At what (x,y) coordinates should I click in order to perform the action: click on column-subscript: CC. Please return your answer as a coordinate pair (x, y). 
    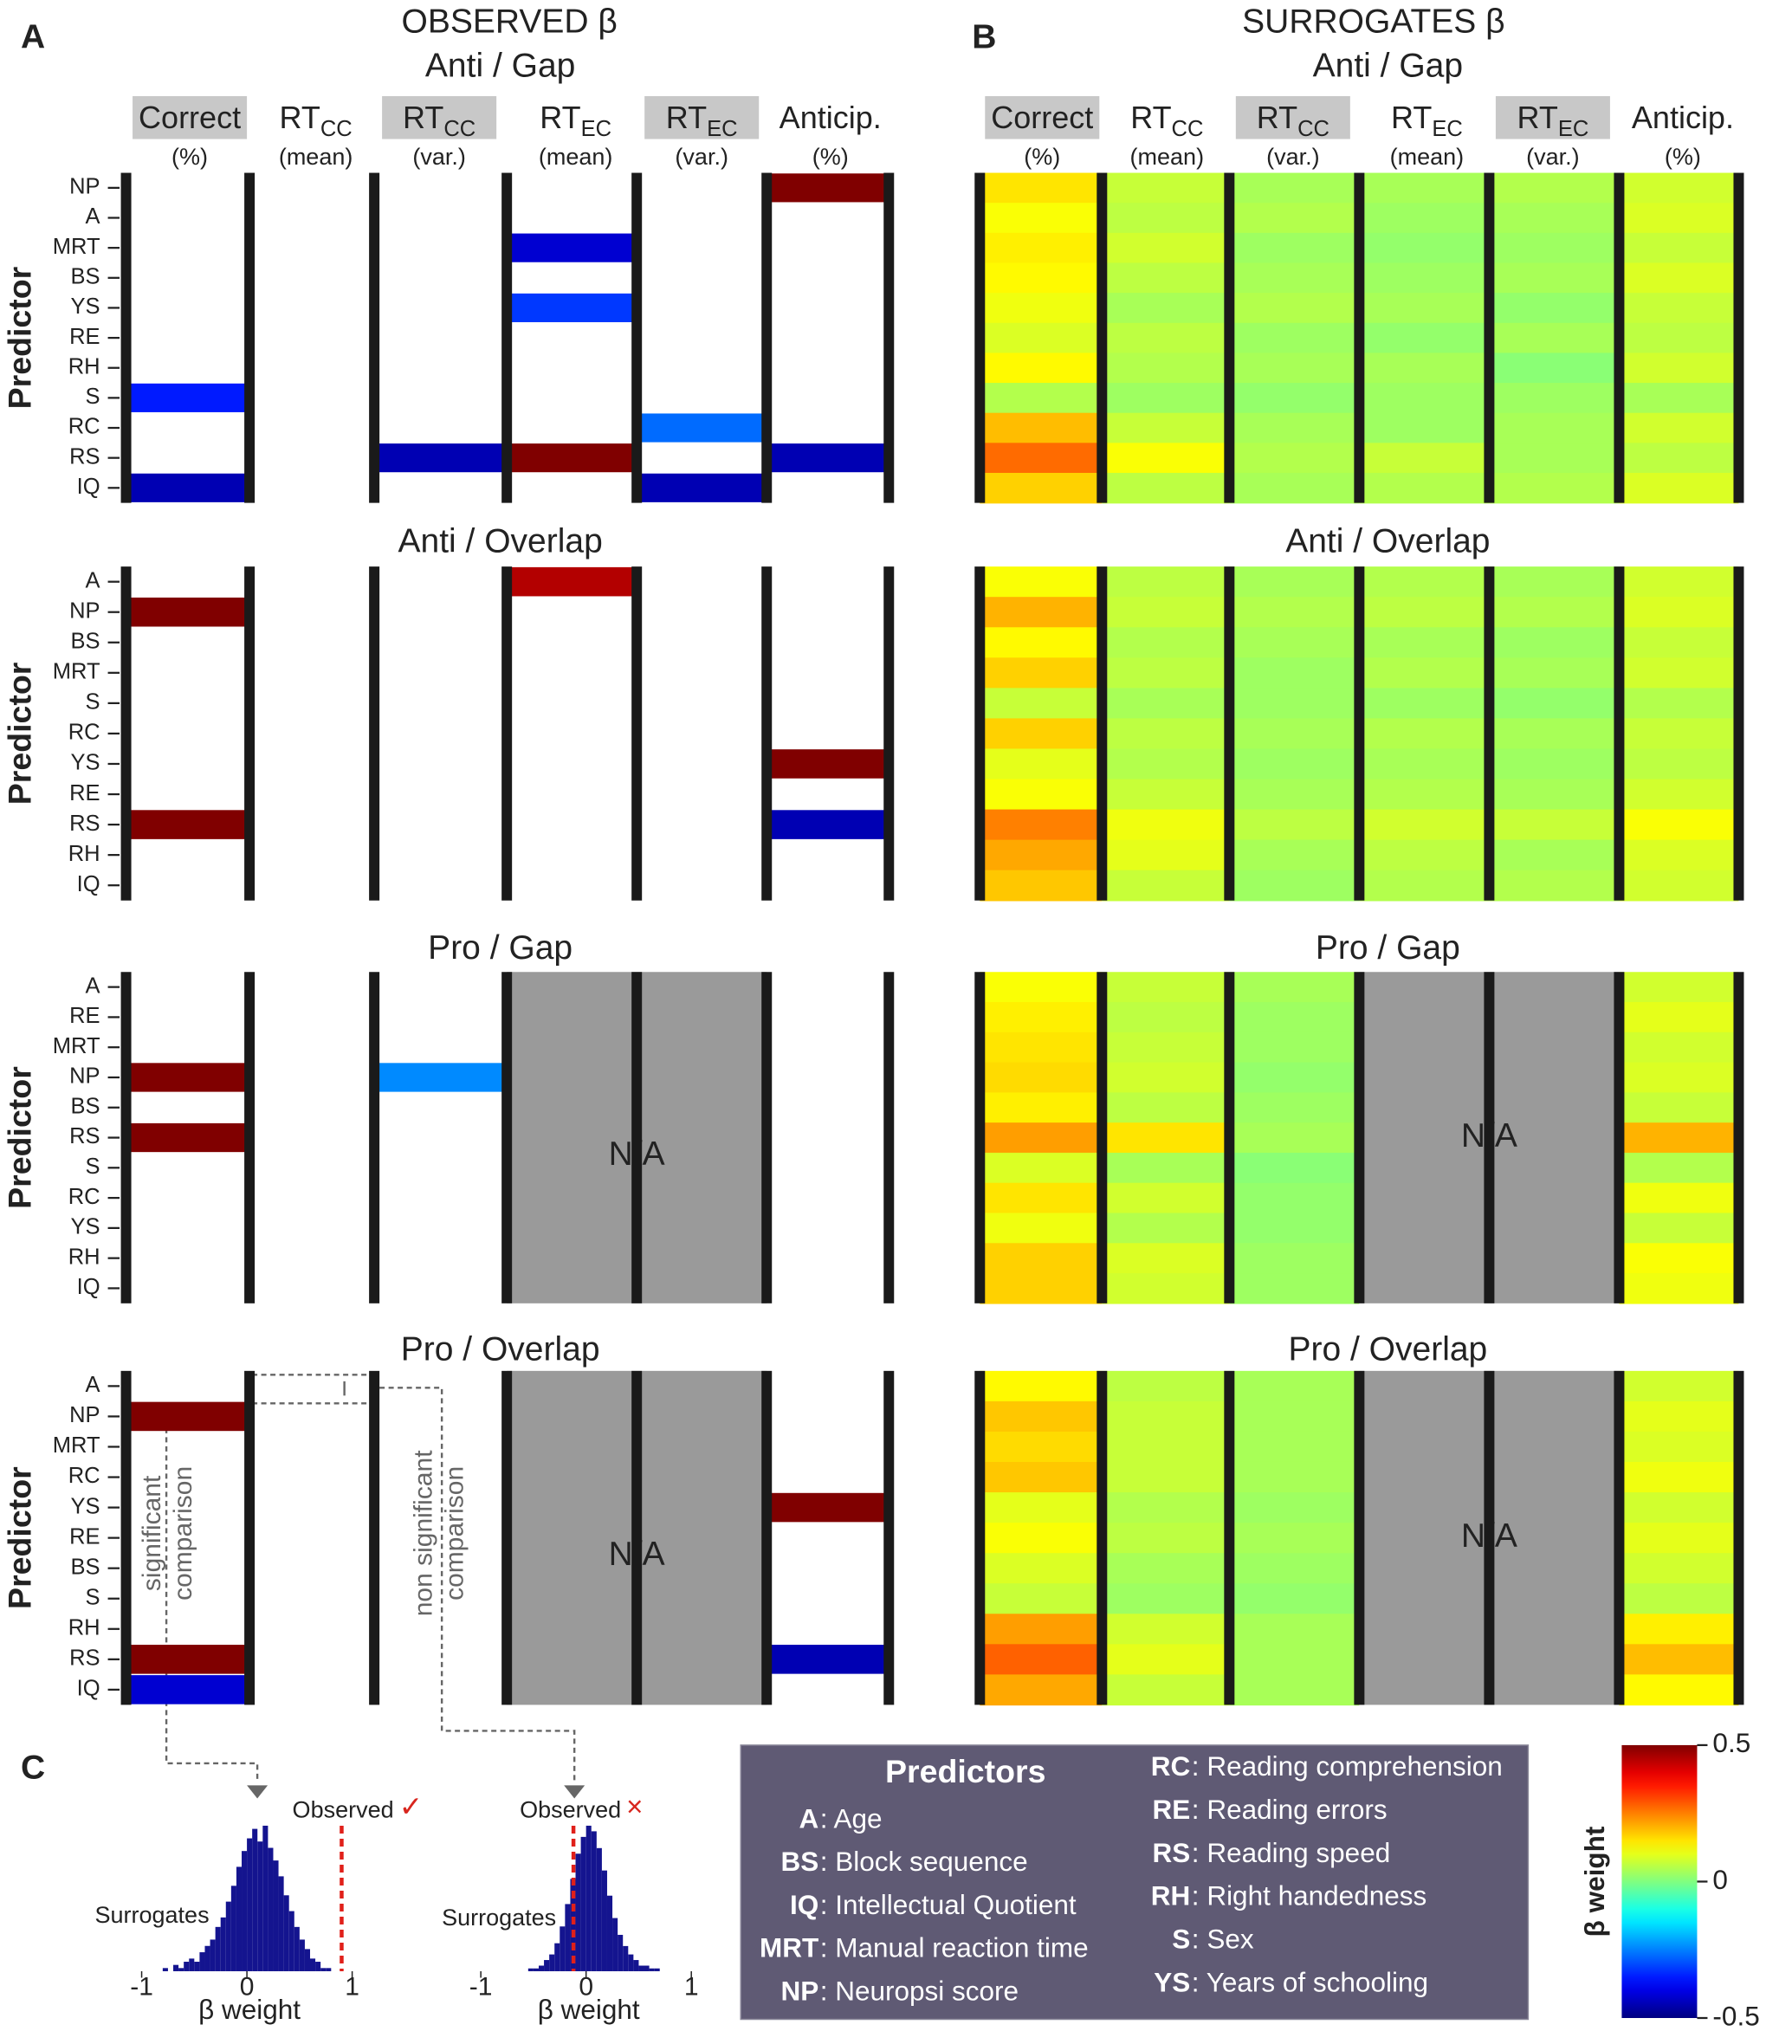
    Looking at the image, I should click on (1313, 129).